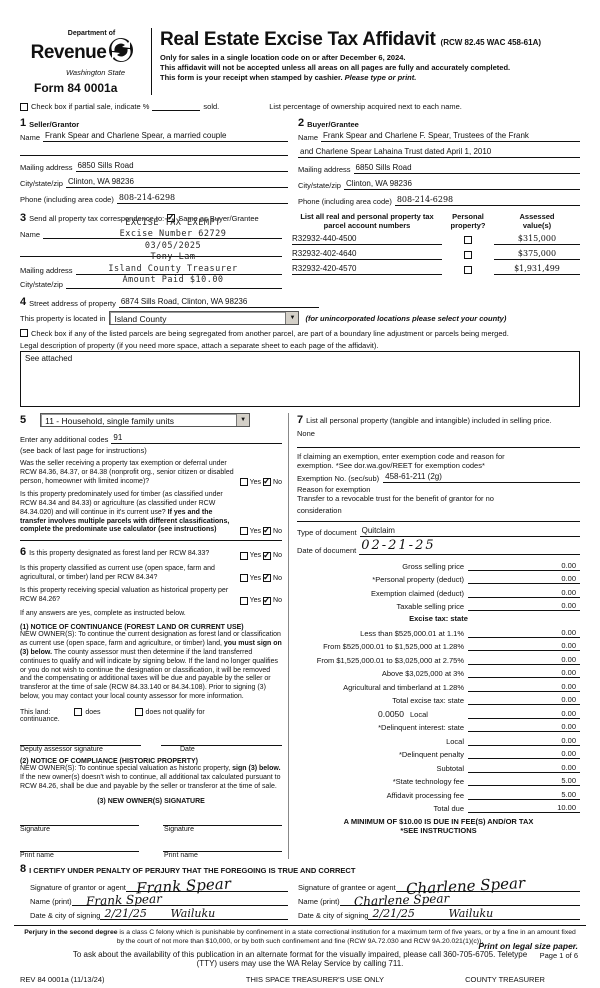 This screenshot has height=988, width=600. Describe the element at coordinates (319, 511) in the screenshot. I see `reason-value-2: consideration` at that location.